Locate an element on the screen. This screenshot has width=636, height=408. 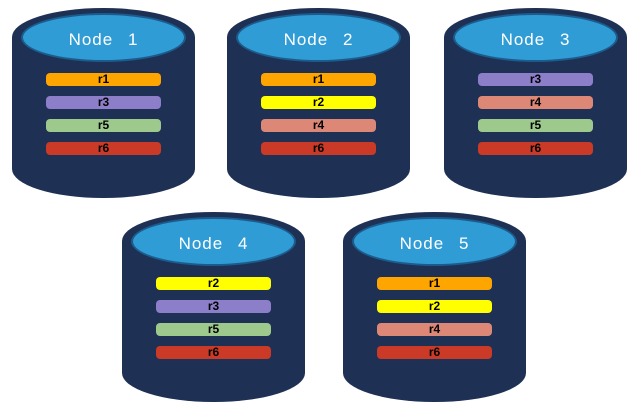
cylinder-top-ellipse: Node 1 is located at coordinates (103, 37).